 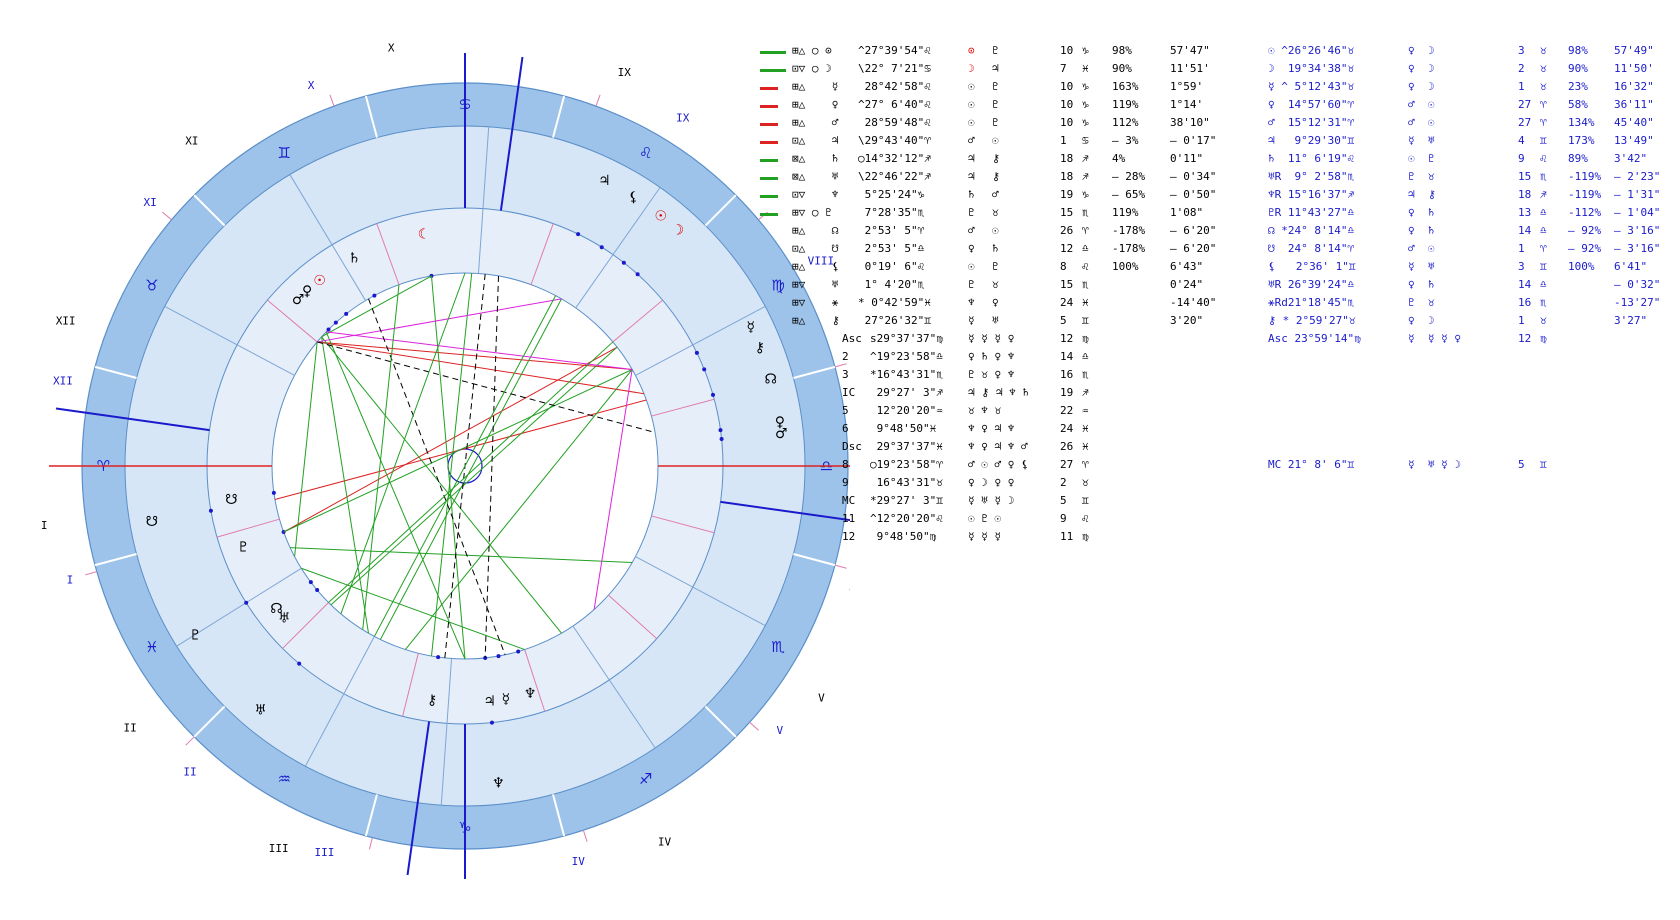 What do you see at coordinates (1581, 266) in the screenshot?
I see `strength-percent: 100%` at bounding box center [1581, 266].